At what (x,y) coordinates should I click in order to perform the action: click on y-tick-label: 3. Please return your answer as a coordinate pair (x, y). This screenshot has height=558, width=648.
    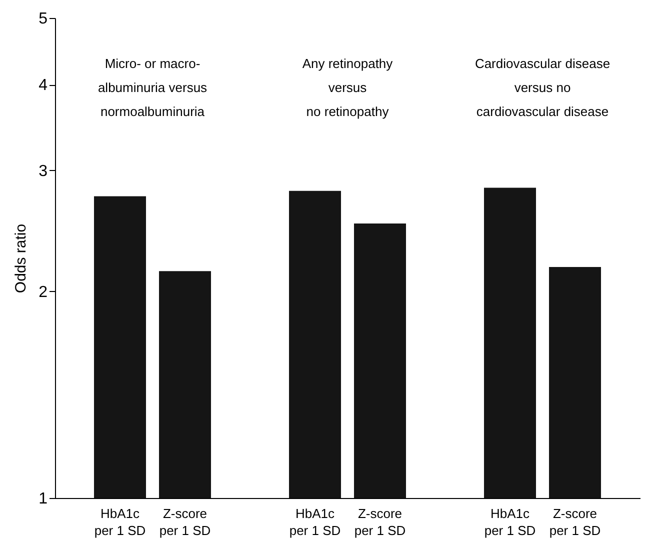
    Looking at the image, I should click on (43, 171).